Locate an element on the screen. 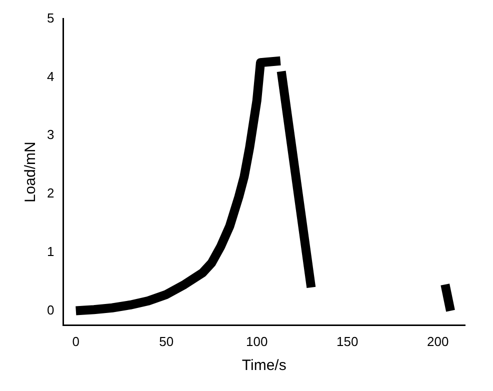 The height and width of the screenshot is (391, 493). x-axis-title: Time/s is located at coordinates (264, 365).